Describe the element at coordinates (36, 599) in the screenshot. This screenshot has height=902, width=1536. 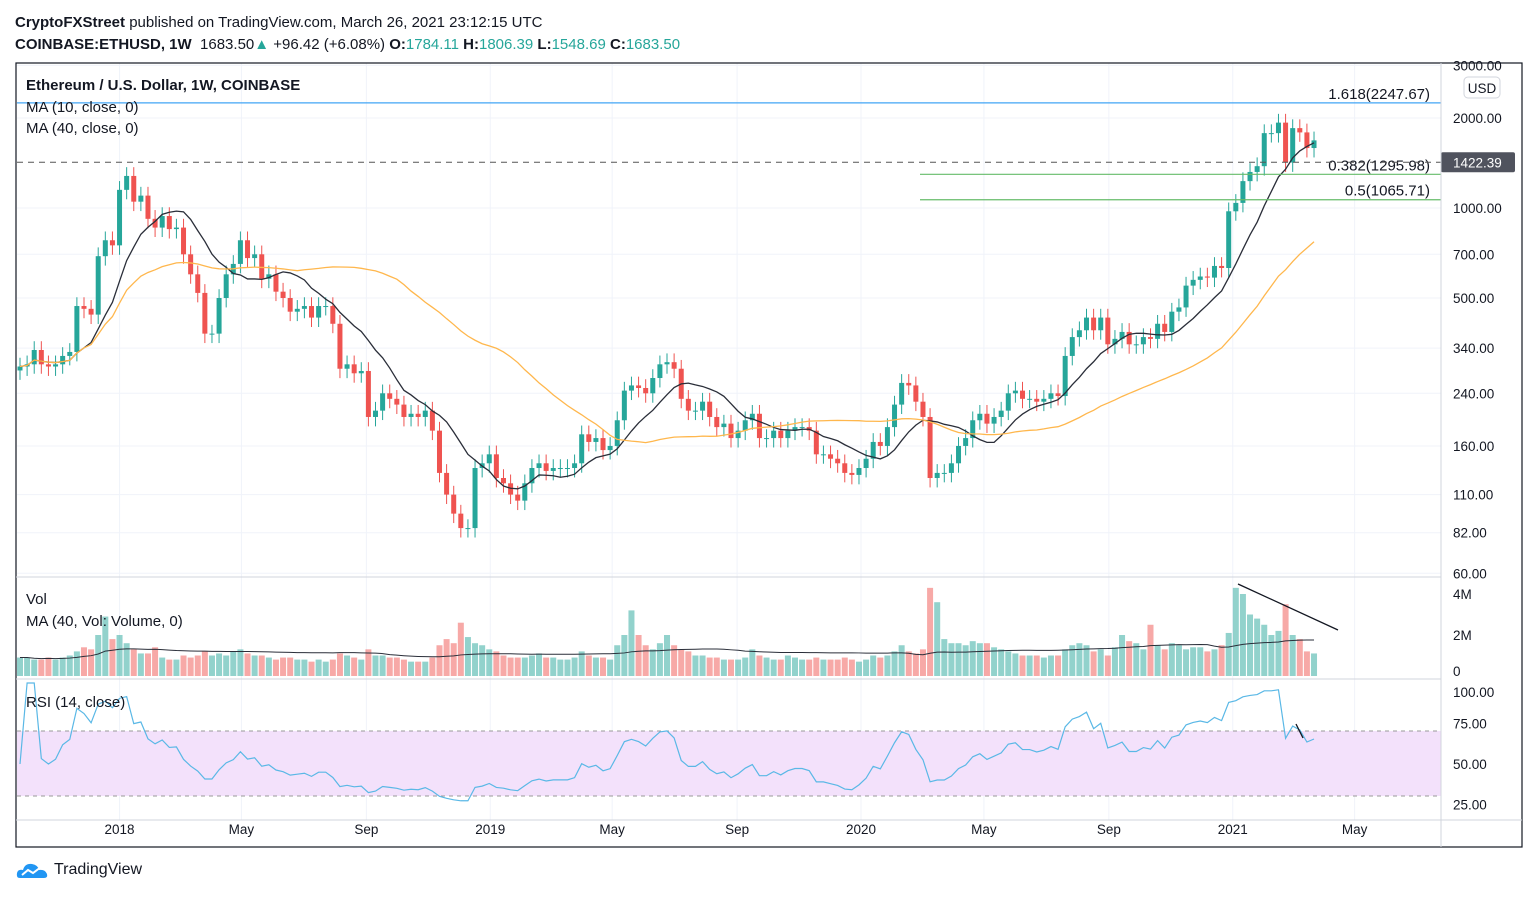
I see `legend-volume: Vol` at that location.